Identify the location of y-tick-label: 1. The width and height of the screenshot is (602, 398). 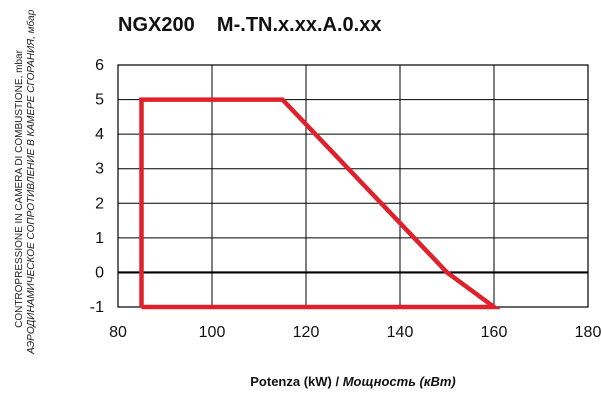
(99, 238).